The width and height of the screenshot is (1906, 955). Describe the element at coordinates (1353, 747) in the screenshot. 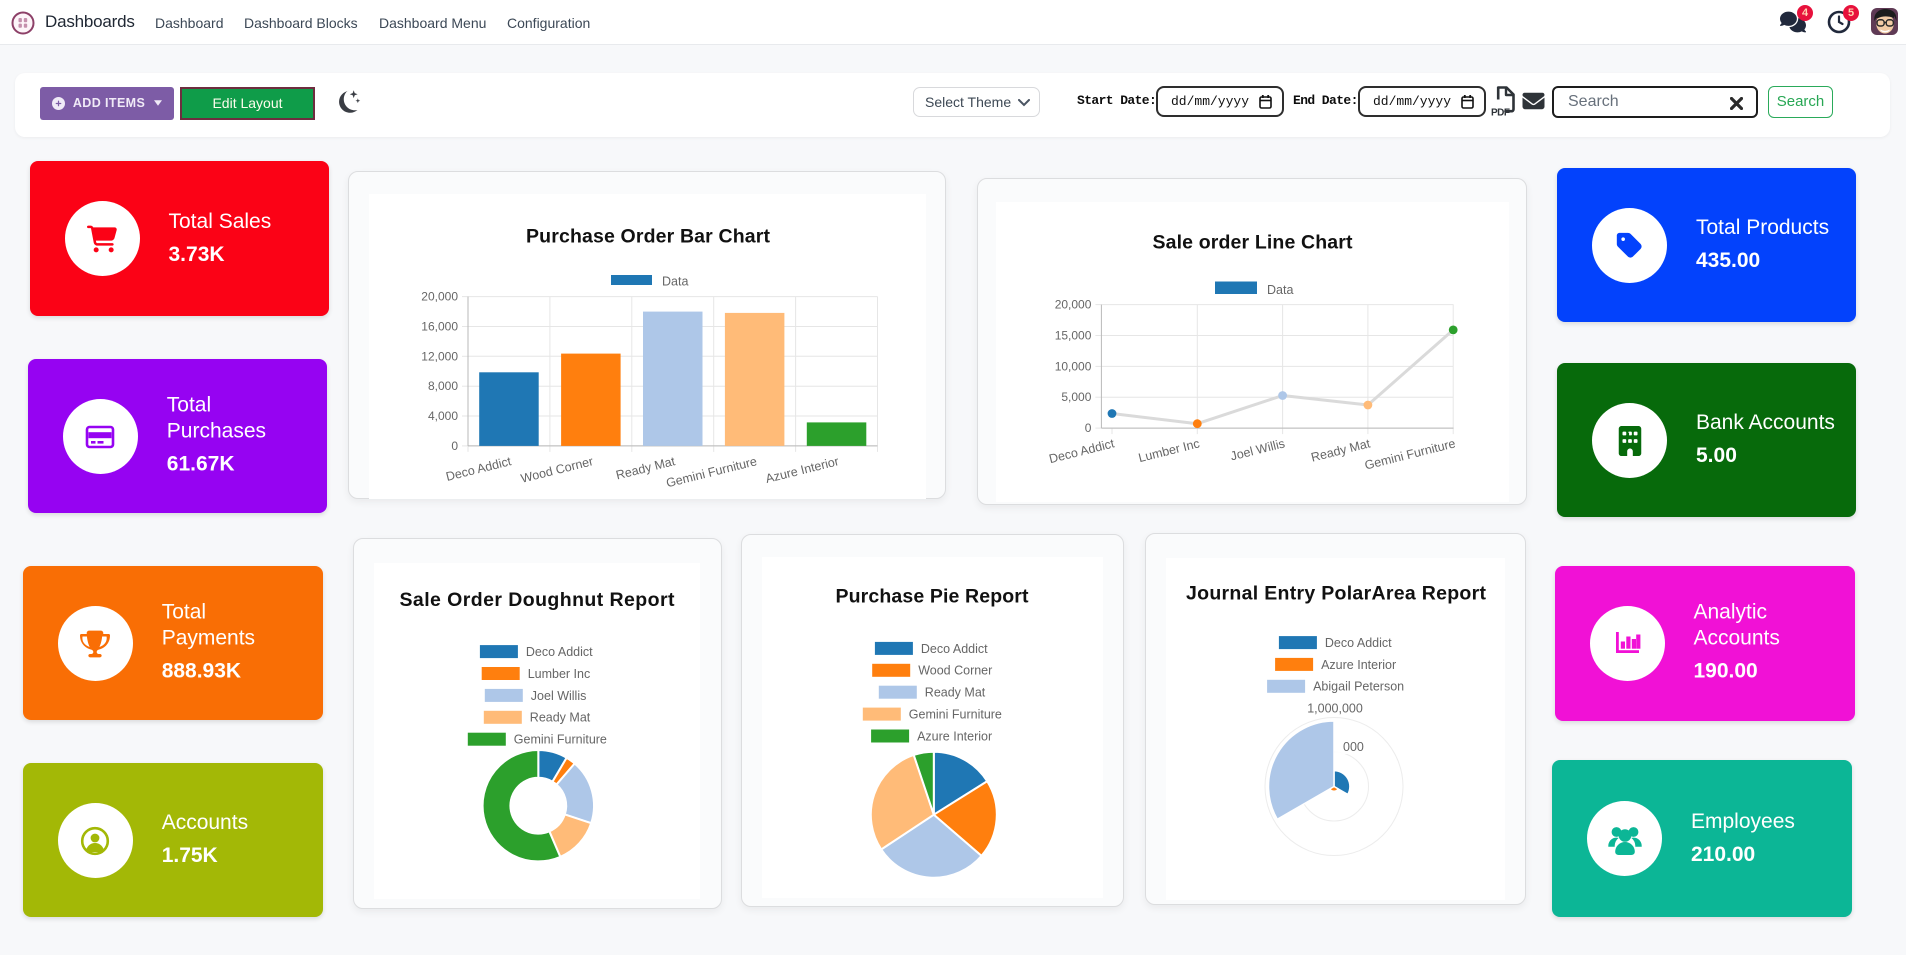

I see `svg-text: 000` at that location.